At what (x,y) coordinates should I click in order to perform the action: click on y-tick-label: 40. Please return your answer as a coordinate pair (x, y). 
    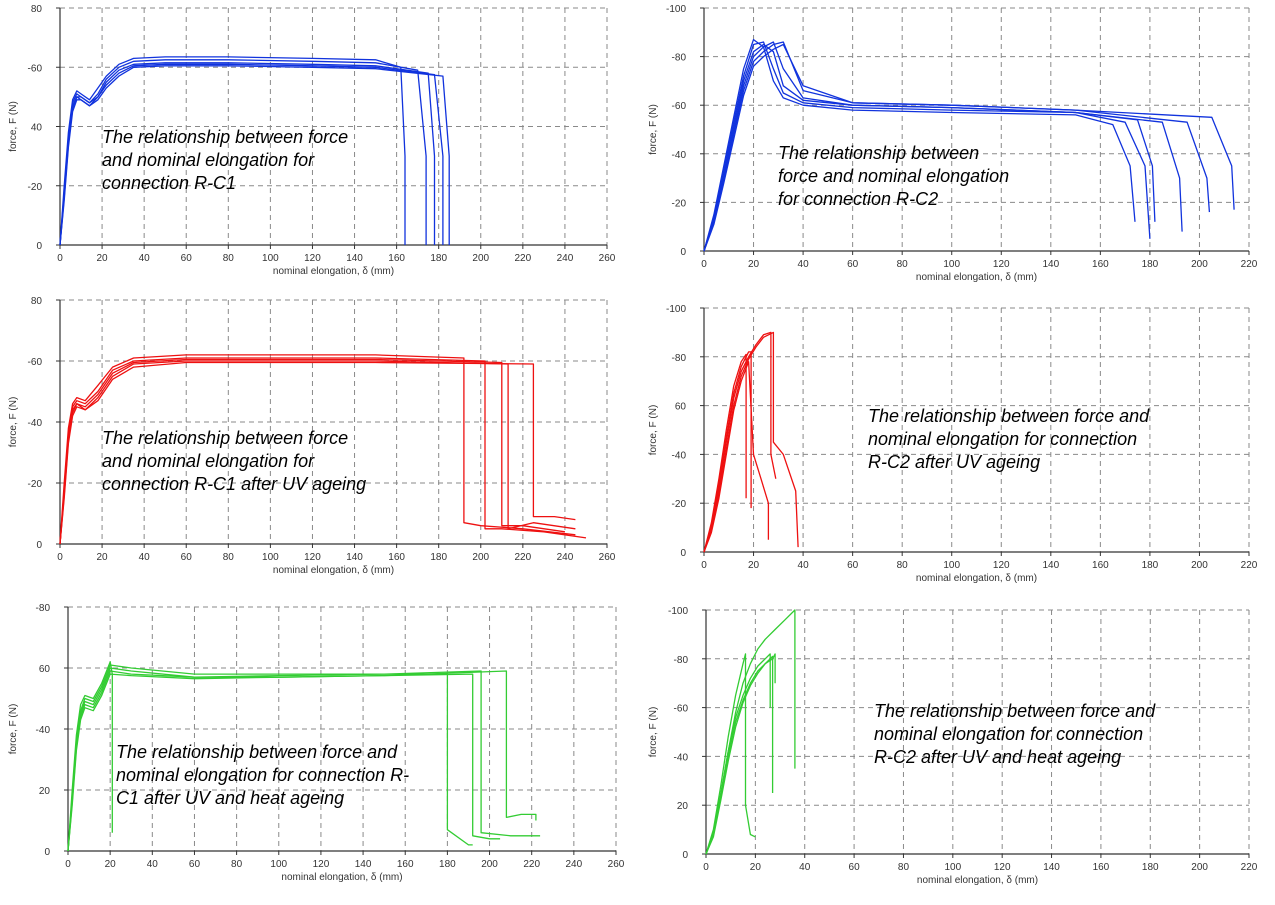
    Looking at the image, I should click on (37, 128).